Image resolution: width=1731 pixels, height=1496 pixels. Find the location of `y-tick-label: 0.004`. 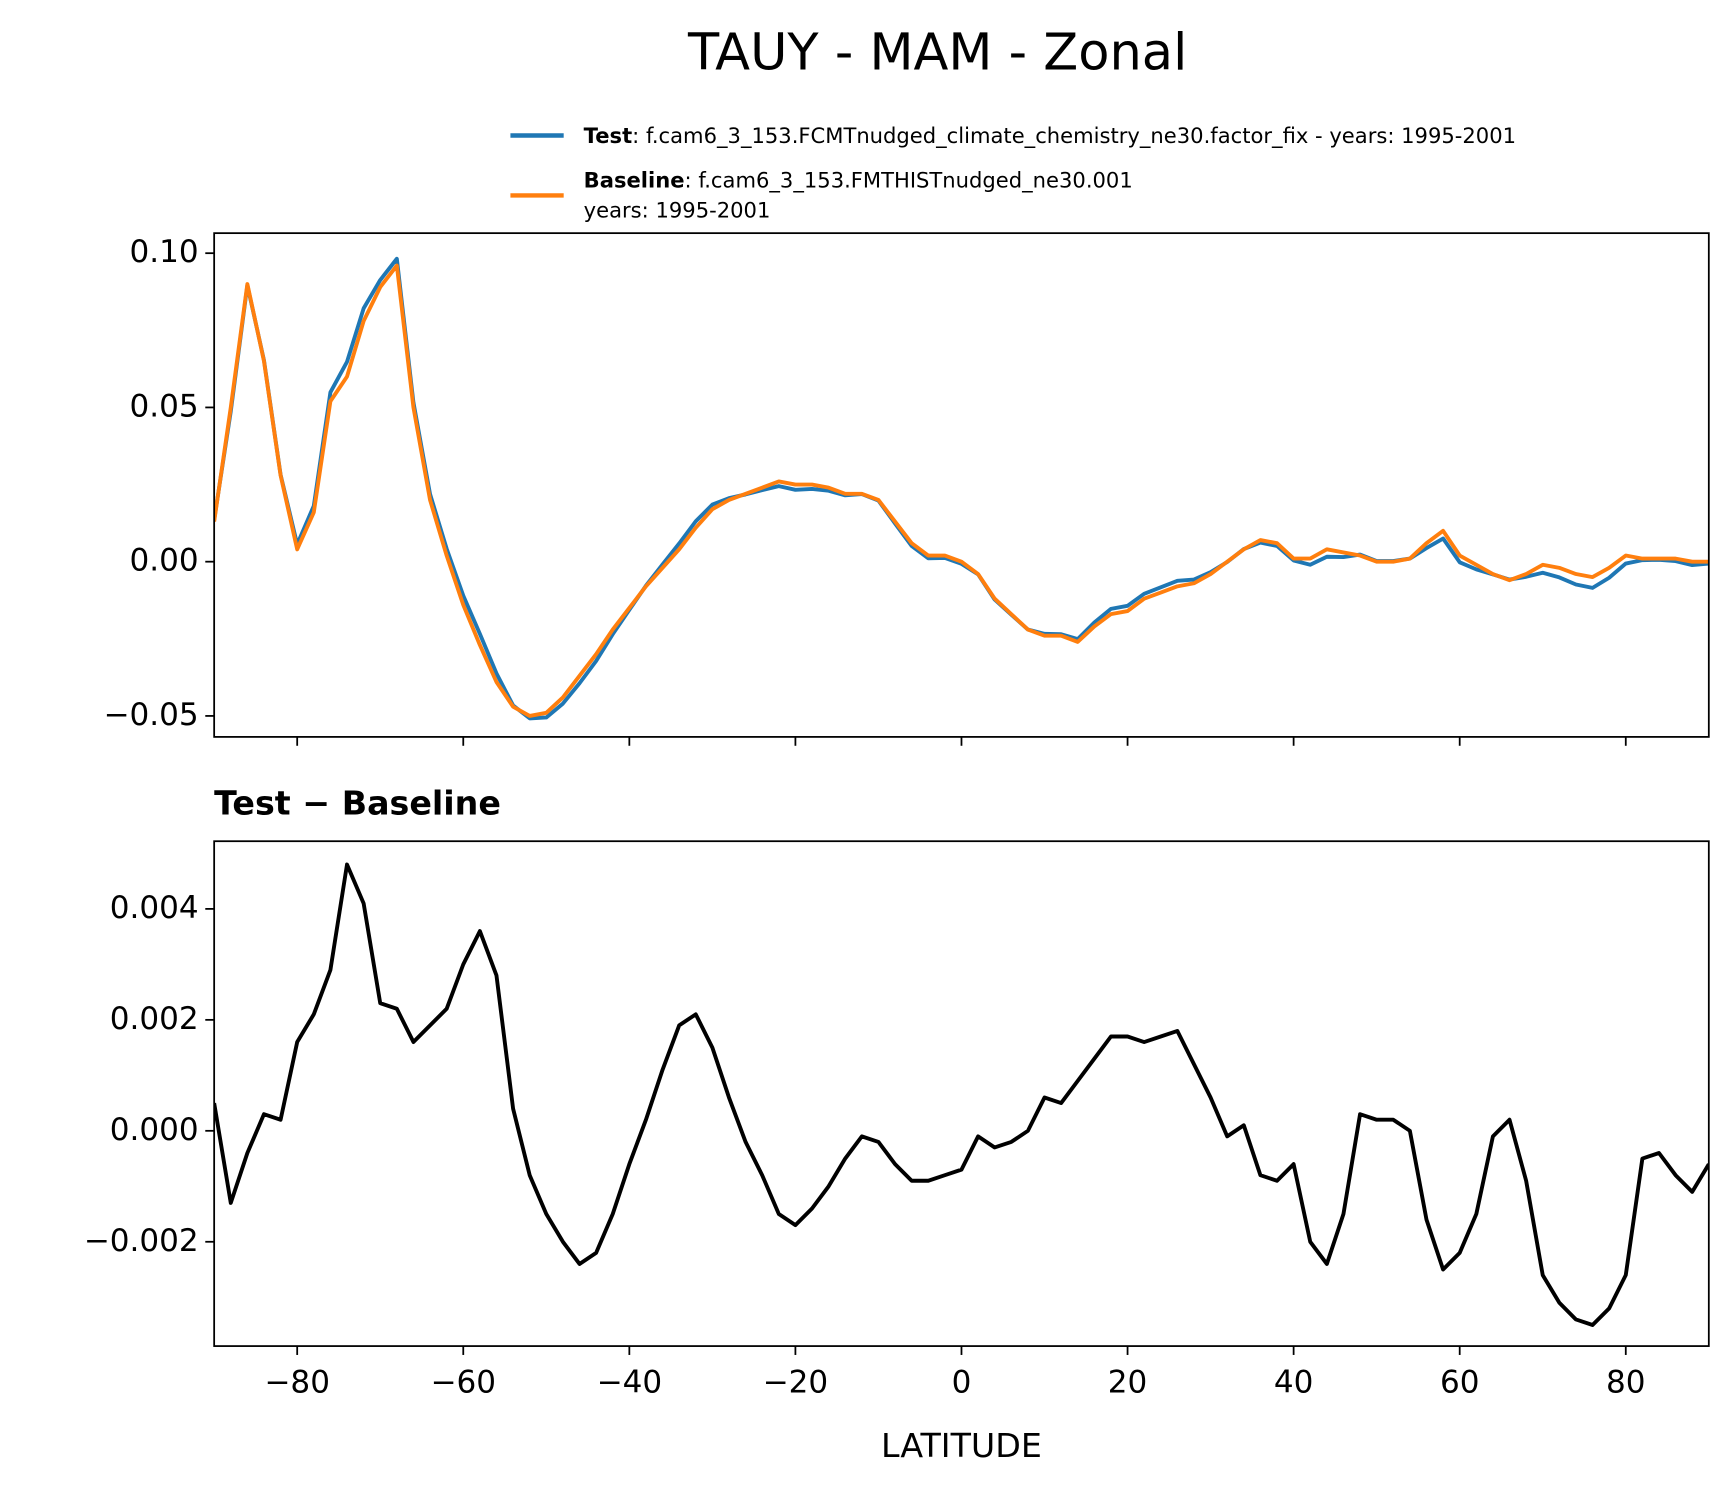

y-tick-label: 0.004 is located at coordinates (154, 908).